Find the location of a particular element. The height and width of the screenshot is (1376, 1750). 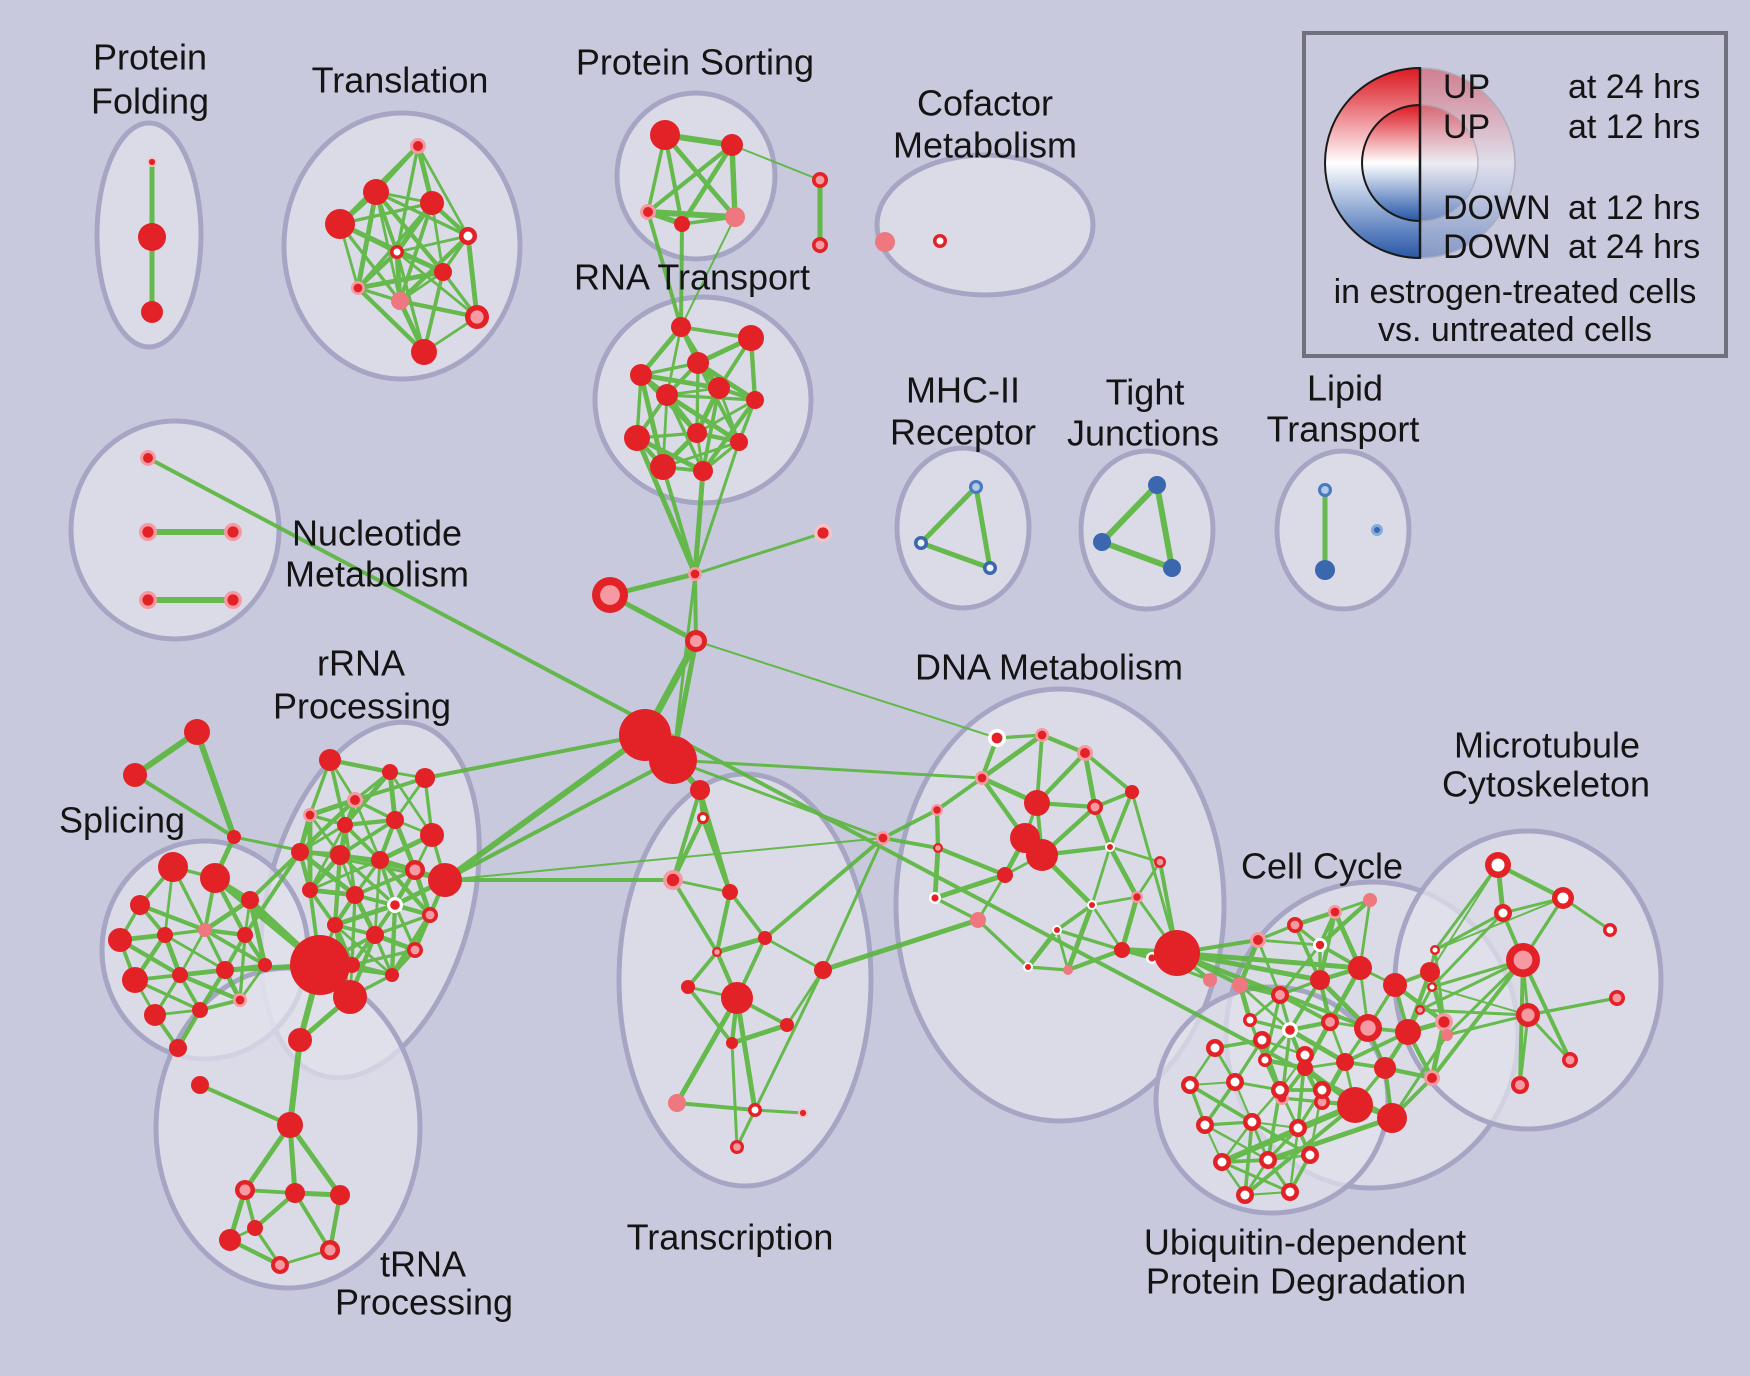

cluster-label-transcription: Transcription is located at coordinates (730, 1237).